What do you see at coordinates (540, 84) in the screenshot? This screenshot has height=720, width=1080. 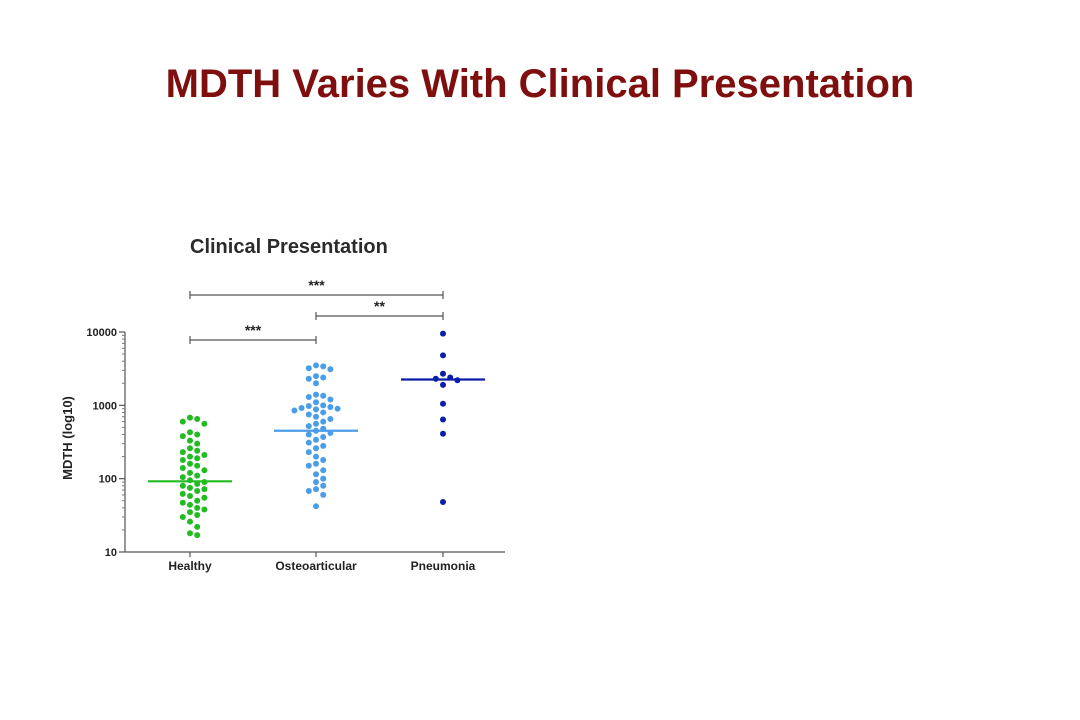 I see `slide-title: MDTH Varies With Clinical Presentation` at bounding box center [540, 84].